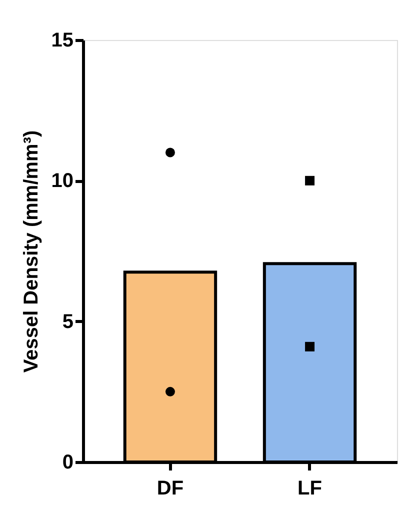  I want to click on x-tick-label: DF, so click(170, 489).